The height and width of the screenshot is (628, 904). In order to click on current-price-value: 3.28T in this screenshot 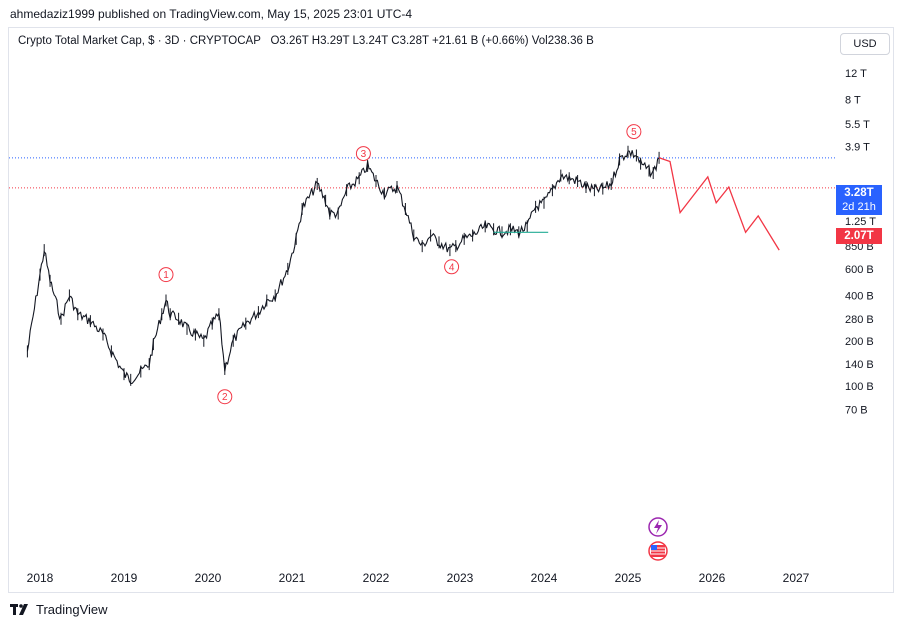, I will do `click(859, 193)`.